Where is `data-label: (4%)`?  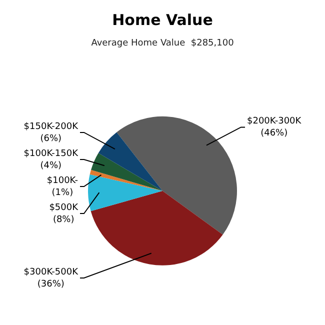 data-label: (4%) is located at coordinates (51, 165).